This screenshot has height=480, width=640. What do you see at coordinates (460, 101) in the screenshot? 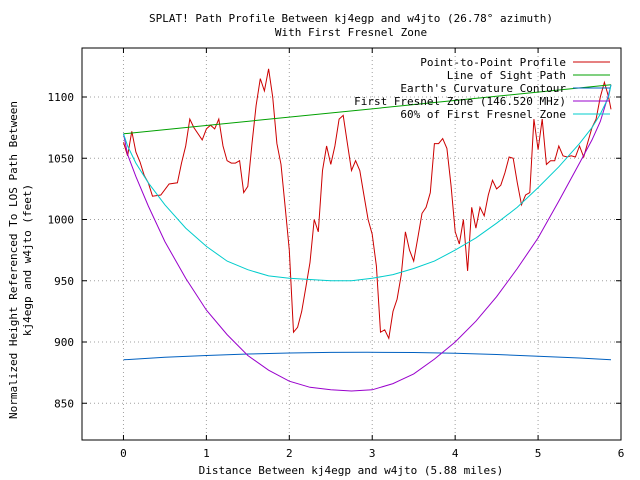
I see `legend-label: First Fresnel Zone (146.520 MHz)` at bounding box center [460, 101].